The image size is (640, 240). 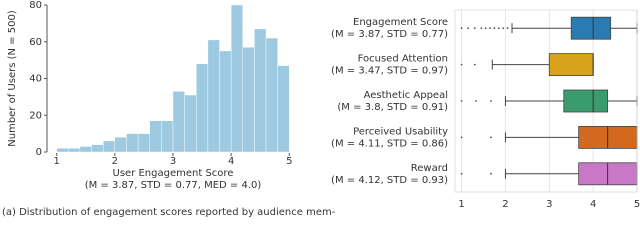 What do you see at coordinates (35, 79) in the screenshot?
I see `y-tick-label: 40` at bounding box center [35, 79].